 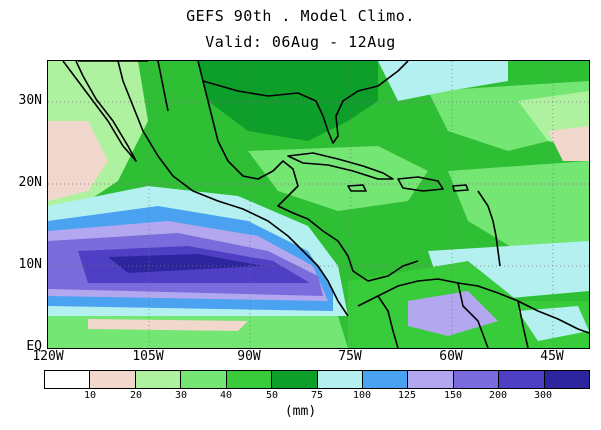 What do you see at coordinates (568, 143) in the screenshot?
I see `precip-zone-atlantic-pink` at bounding box center [568, 143].